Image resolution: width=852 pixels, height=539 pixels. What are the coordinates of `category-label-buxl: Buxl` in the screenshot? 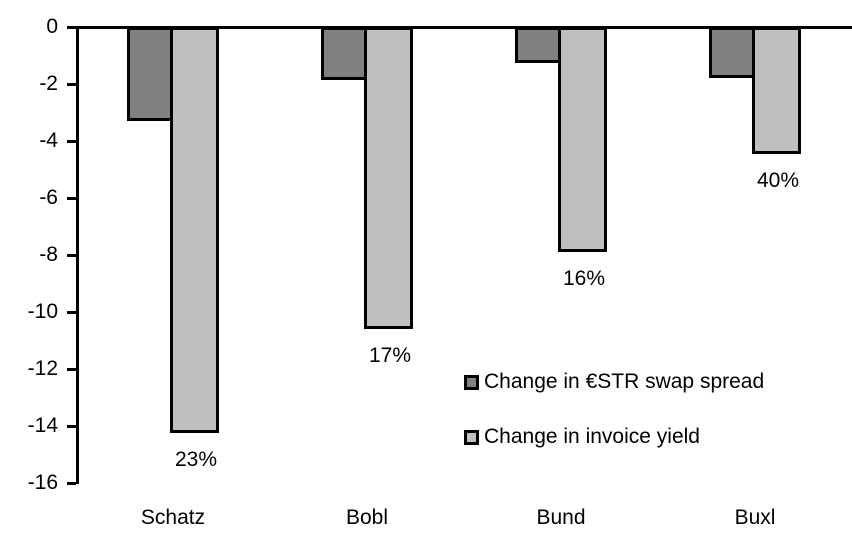 It's located at (755, 517).